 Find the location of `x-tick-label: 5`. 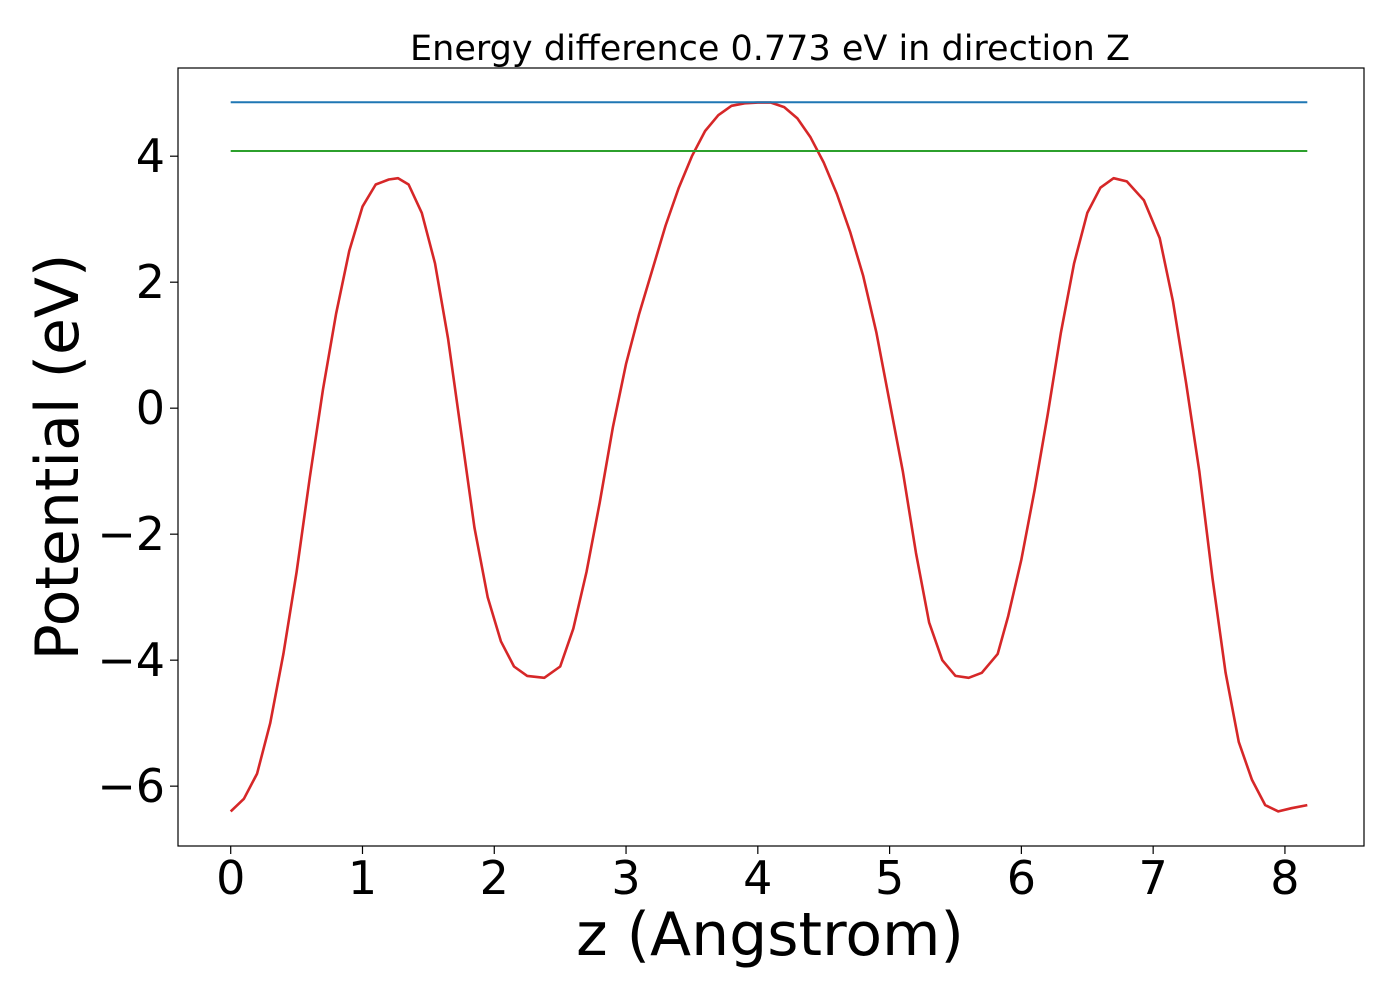

x-tick-label: 5 is located at coordinates (889, 878).